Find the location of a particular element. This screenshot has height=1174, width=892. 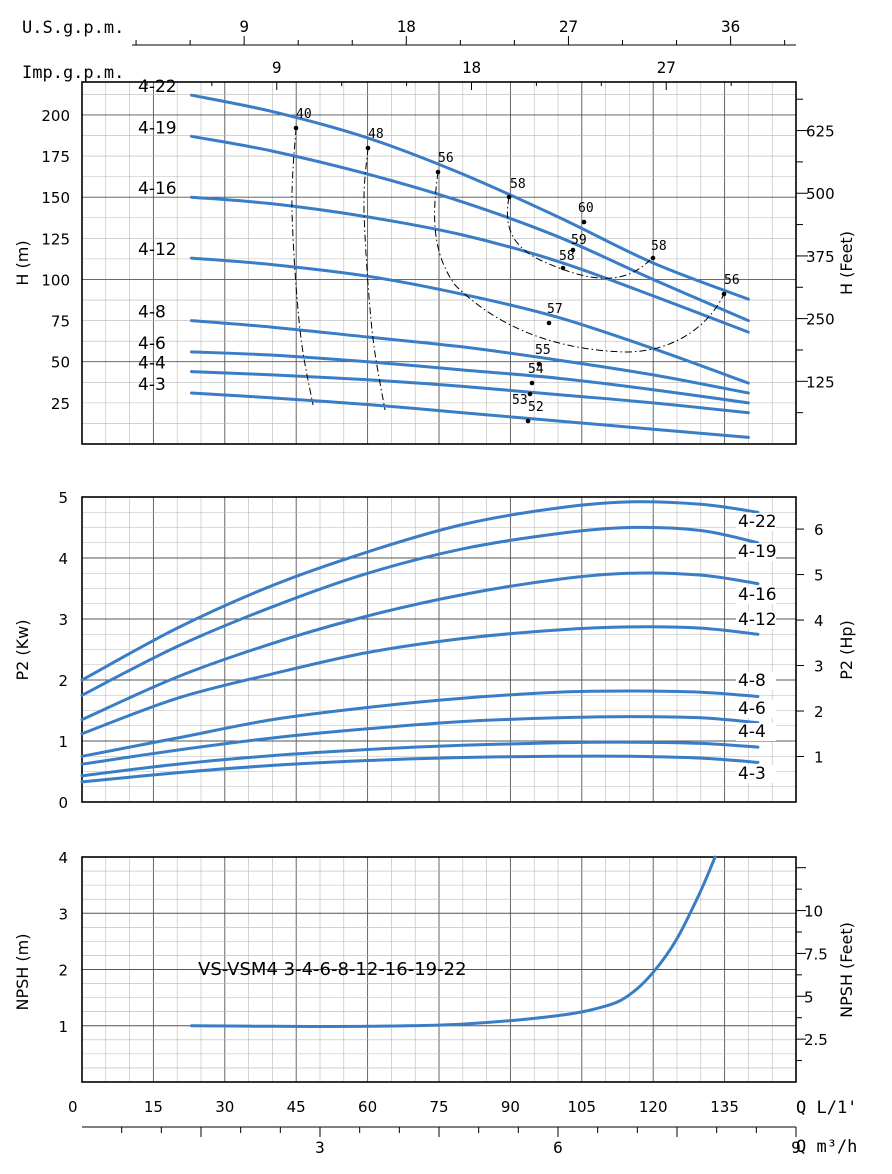

head-ytick-label: 125 is located at coordinates (55, 239).